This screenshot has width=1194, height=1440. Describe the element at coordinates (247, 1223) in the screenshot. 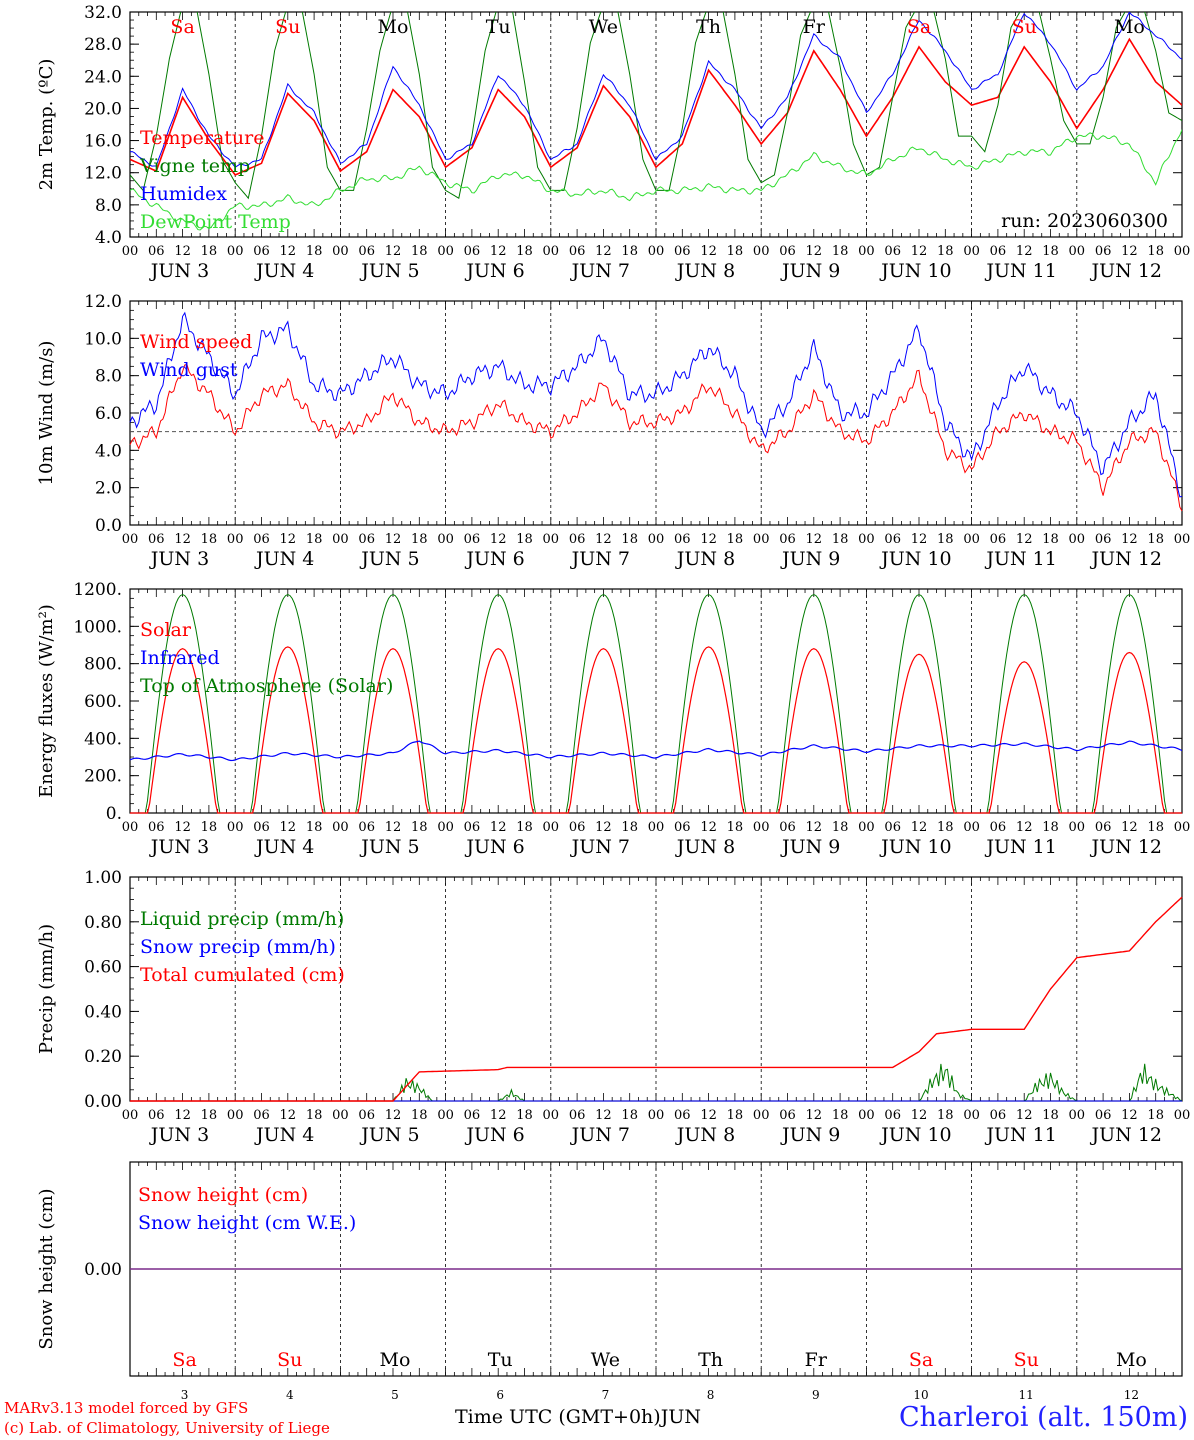

I see `legend-snow-height-cm-w-e-: Snow height (cm W.E.)` at that location.